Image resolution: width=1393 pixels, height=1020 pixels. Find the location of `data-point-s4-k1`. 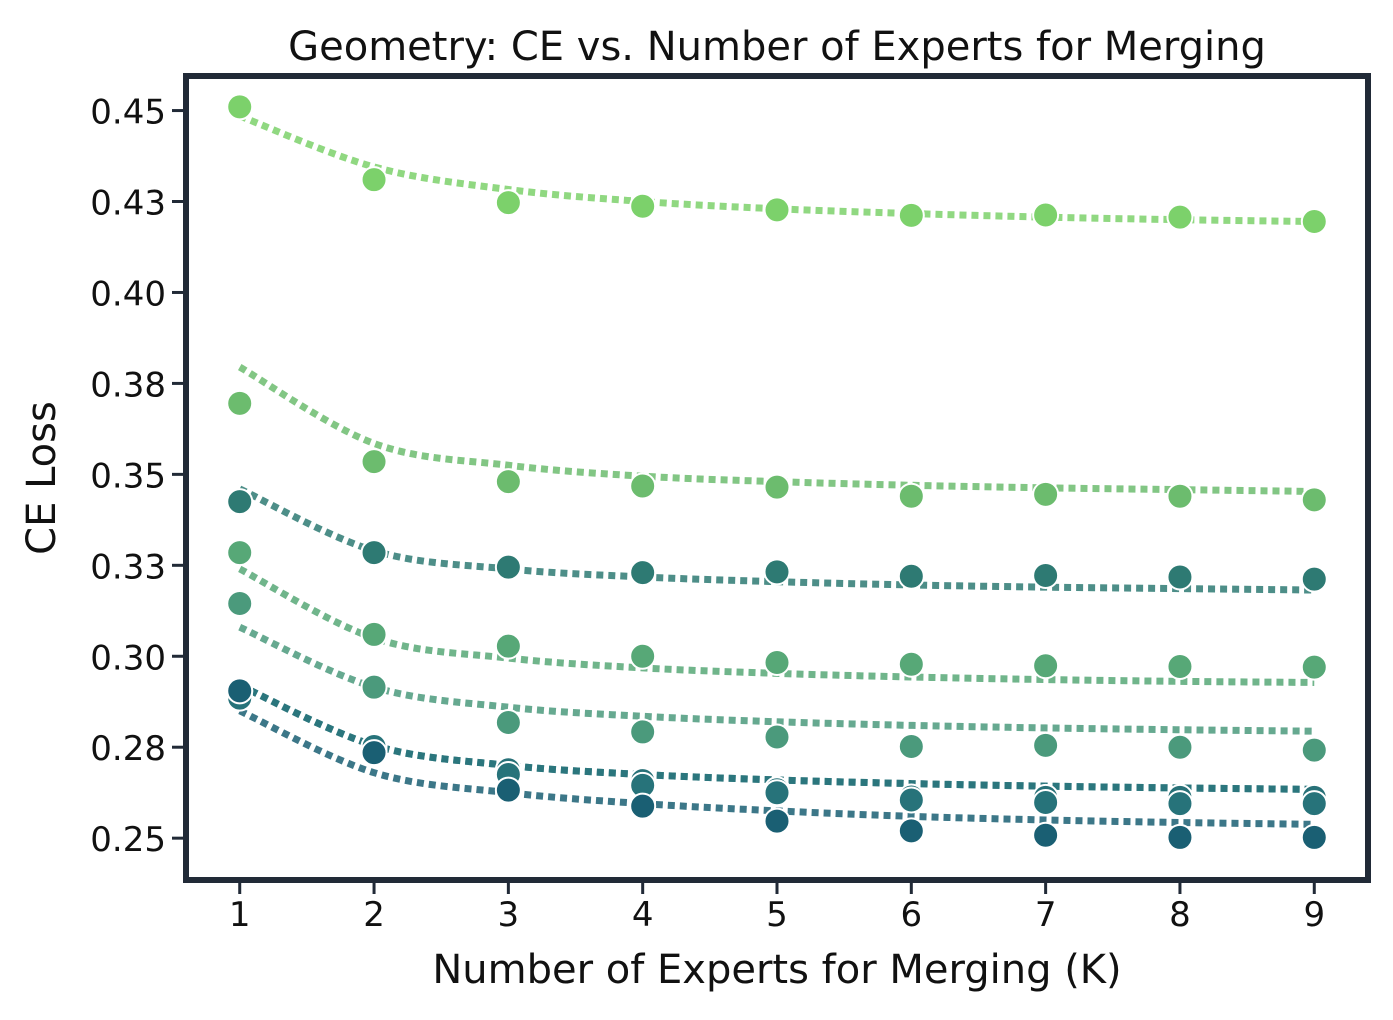

data-point-s4-k1 is located at coordinates (240, 553).